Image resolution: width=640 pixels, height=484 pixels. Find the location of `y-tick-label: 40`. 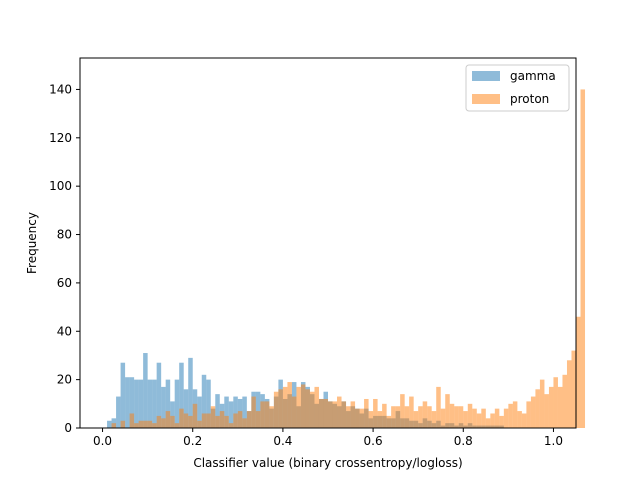

y-tick-label: 40 is located at coordinates (64, 331).